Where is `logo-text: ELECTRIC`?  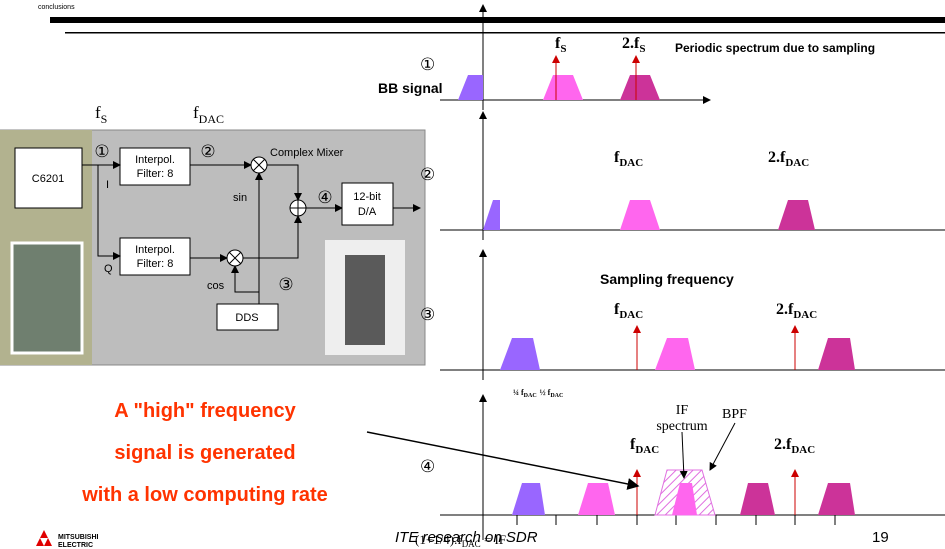
logo-text: ELECTRIC is located at coordinates (75, 545).